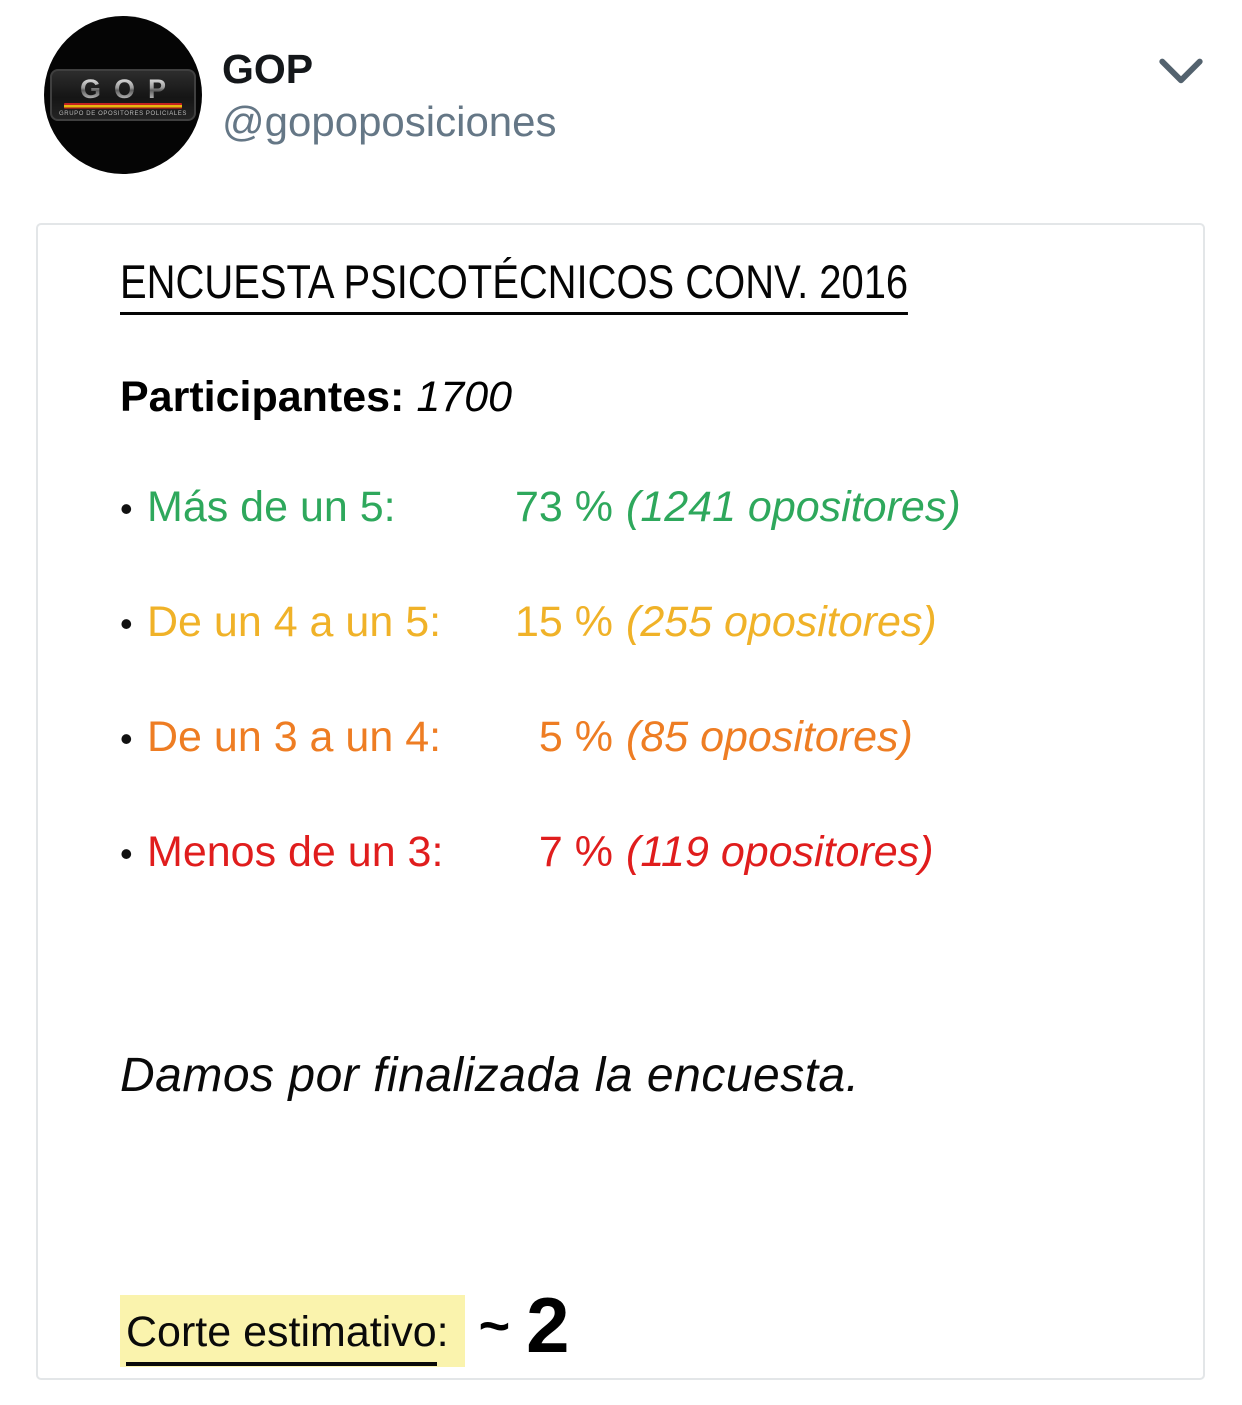 This screenshot has height=1405, width=1242. What do you see at coordinates (294, 622) in the screenshot?
I see `result-label: De un 4 a un 5:` at bounding box center [294, 622].